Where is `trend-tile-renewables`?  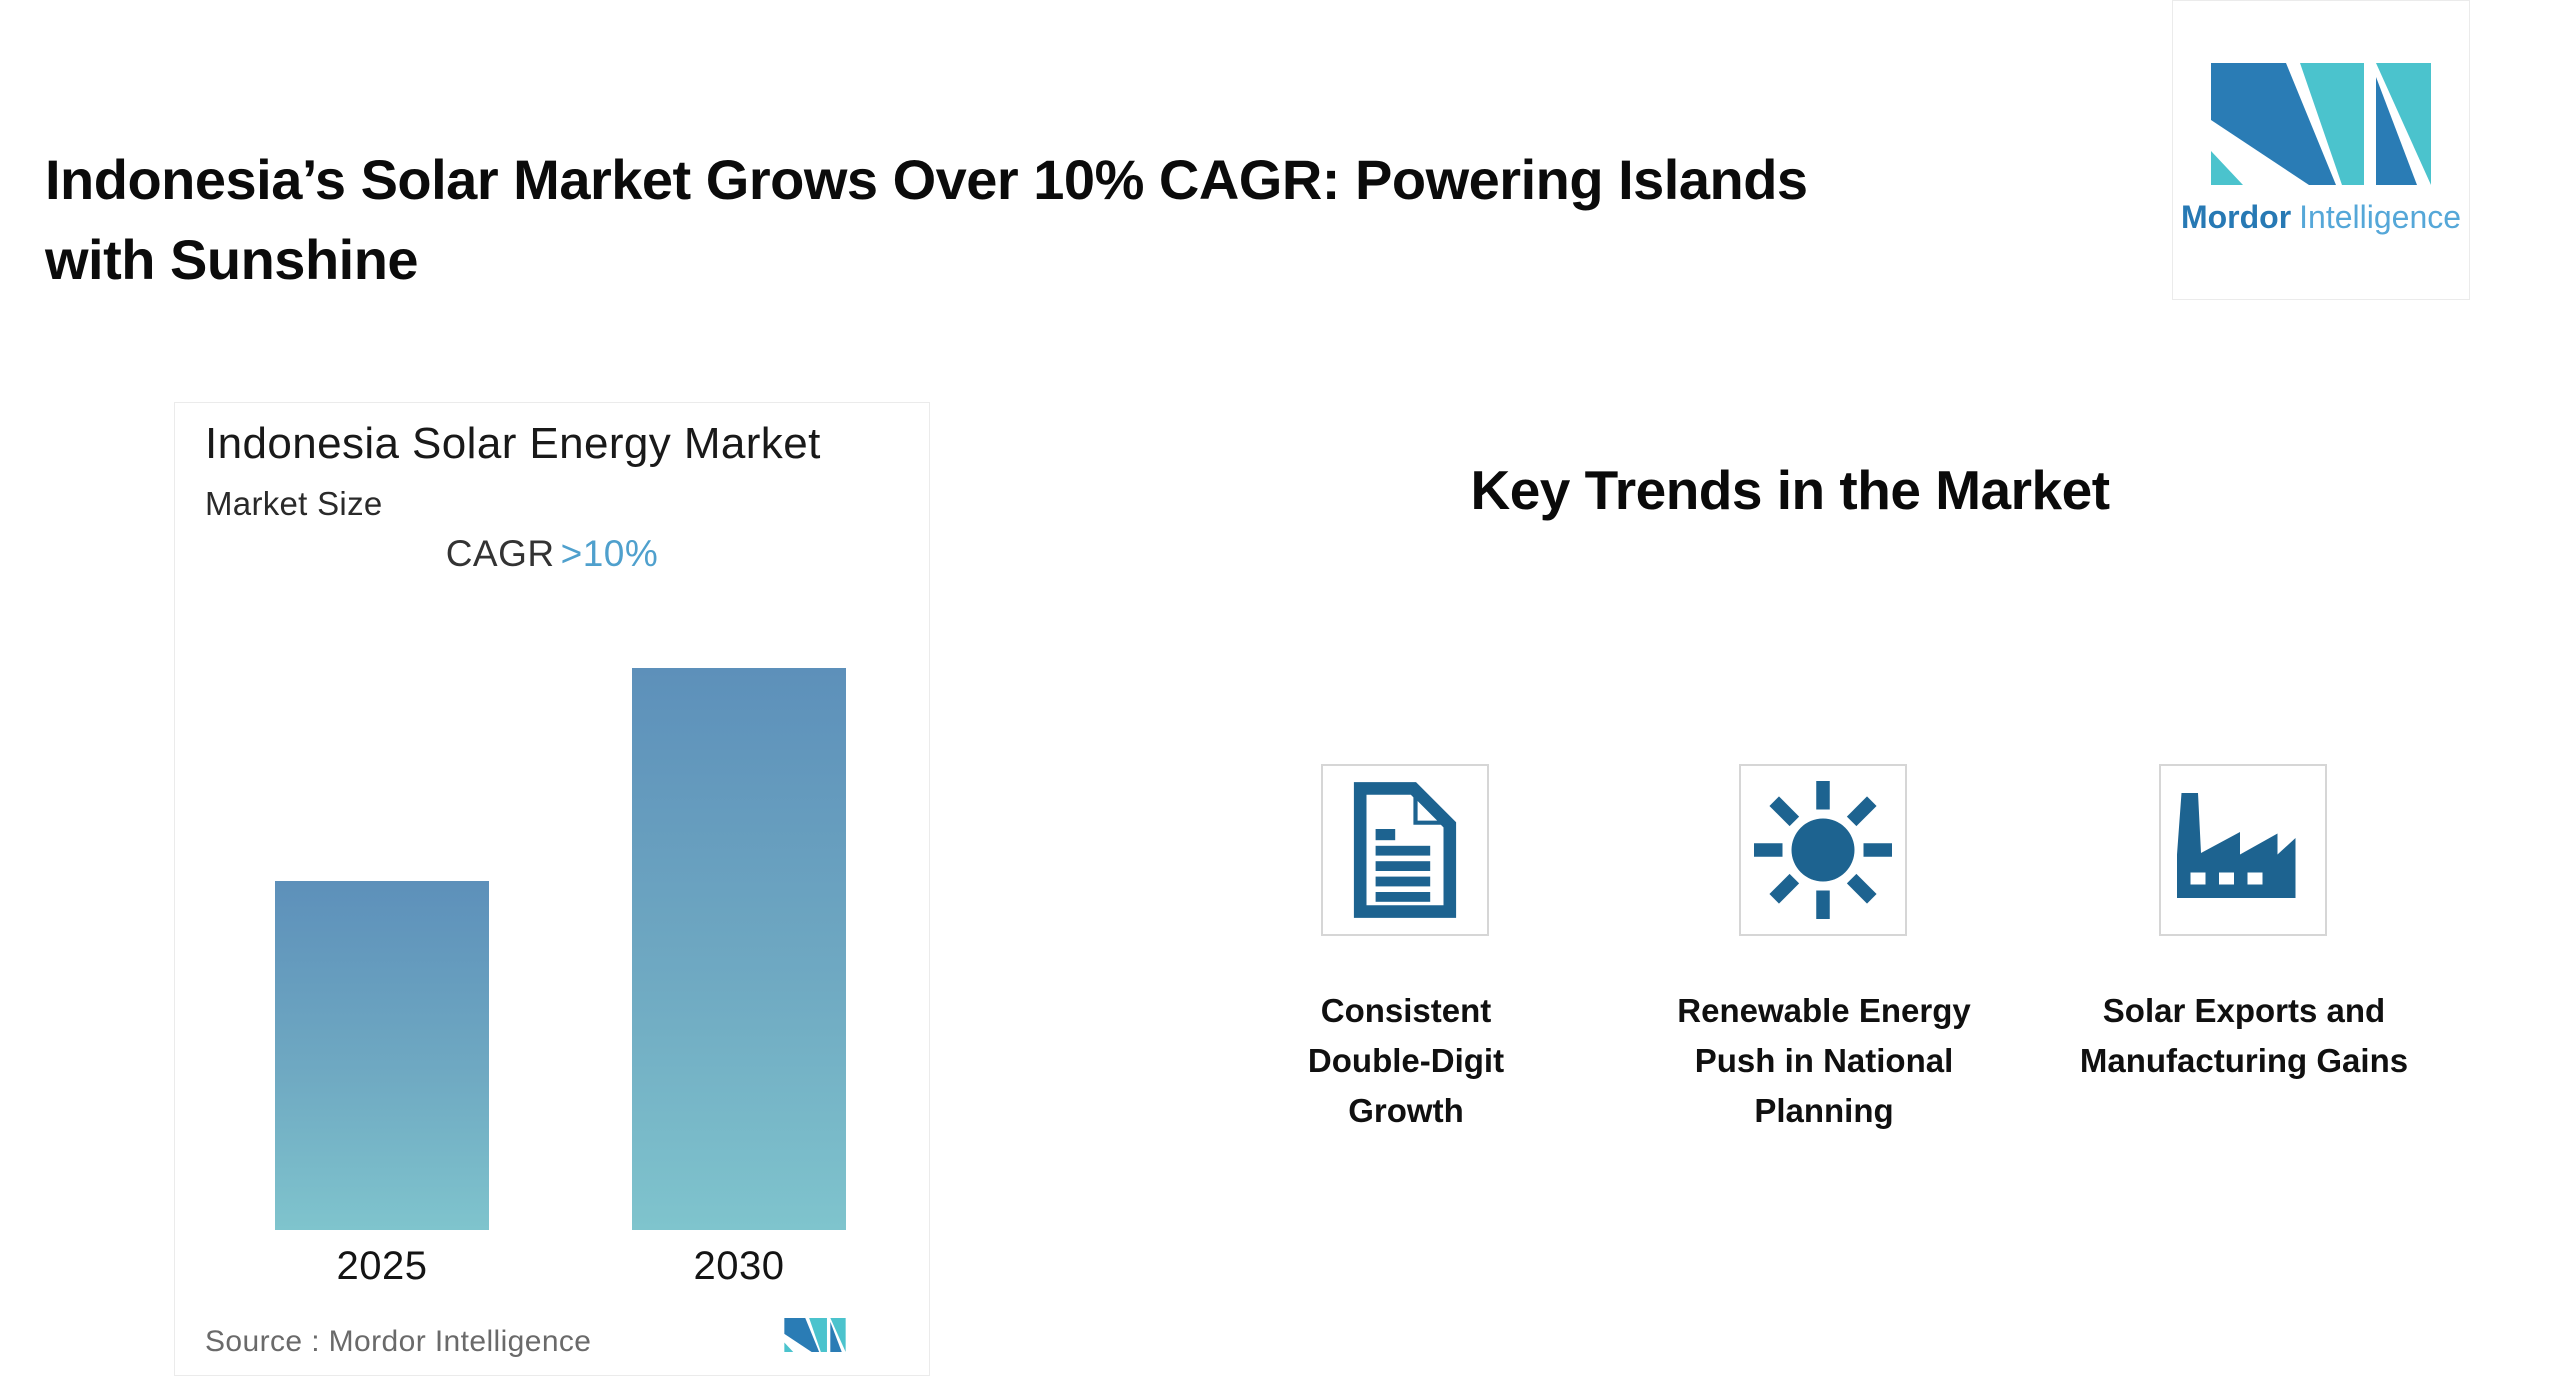 trend-tile-renewables is located at coordinates (1823, 850).